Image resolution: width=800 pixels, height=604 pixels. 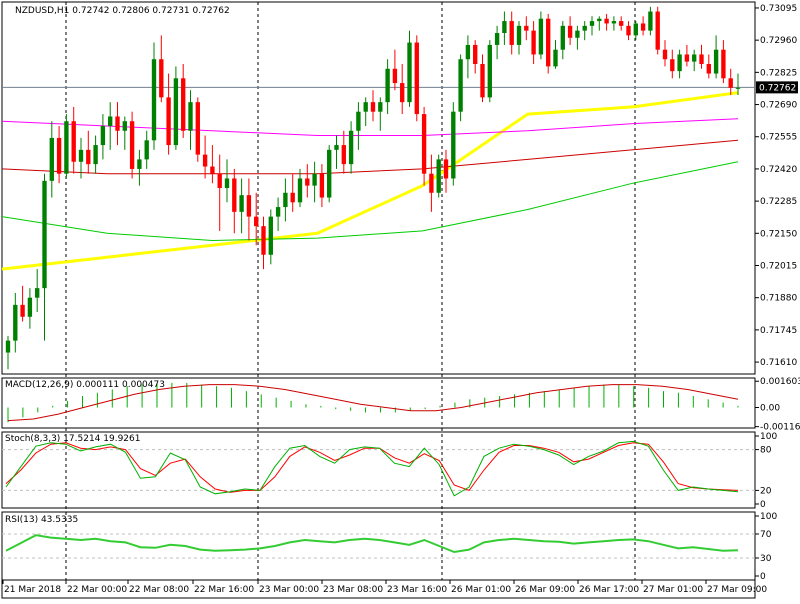 I want to click on price-tick-label: 0.72825, so click(x=778, y=73).